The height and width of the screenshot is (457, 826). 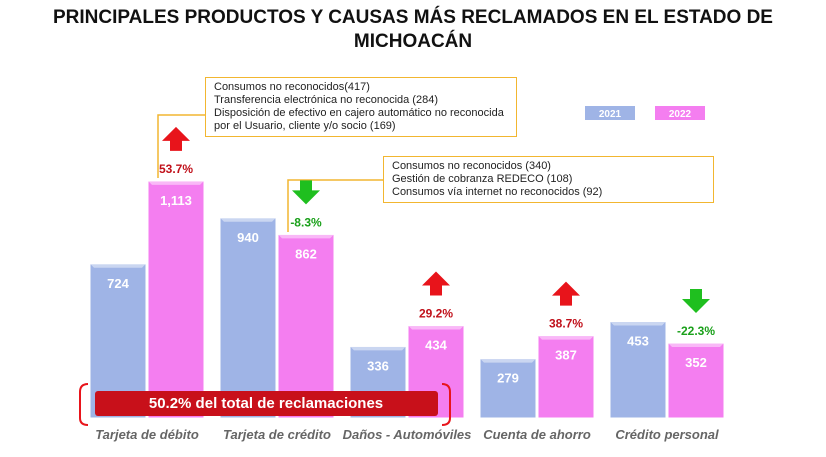 I want to click on change-label: 53.7%, so click(x=176, y=169).